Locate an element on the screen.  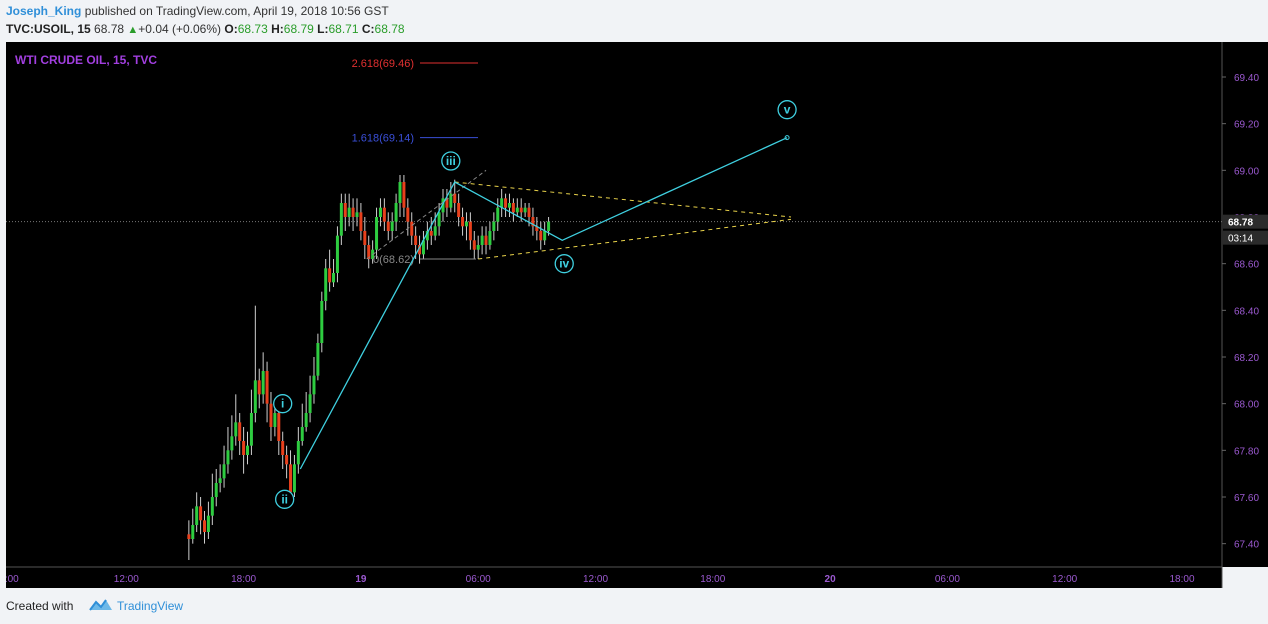
price-tag-box is located at coordinates (1245, 221).